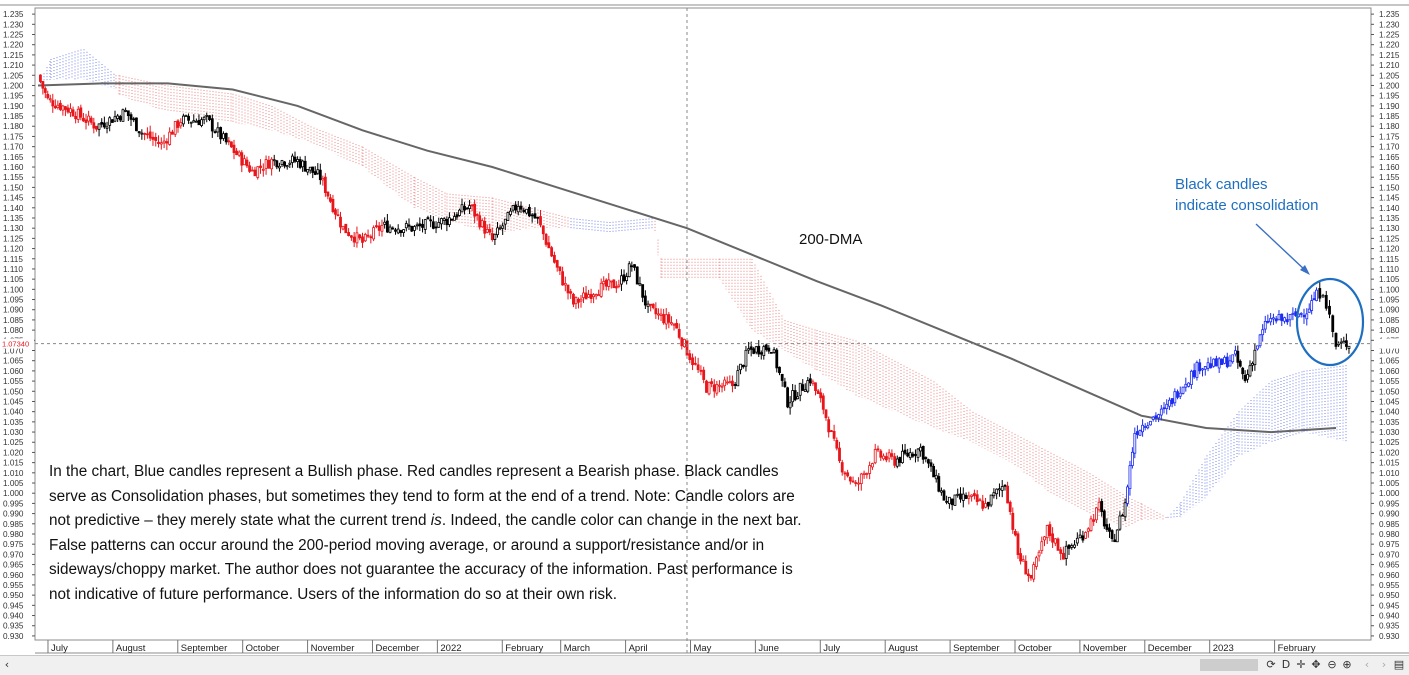 The height and width of the screenshot is (675, 1409). Describe the element at coordinates (1389, 442) in the screenshot. I see `right-tick-label: 1.025` at that location.